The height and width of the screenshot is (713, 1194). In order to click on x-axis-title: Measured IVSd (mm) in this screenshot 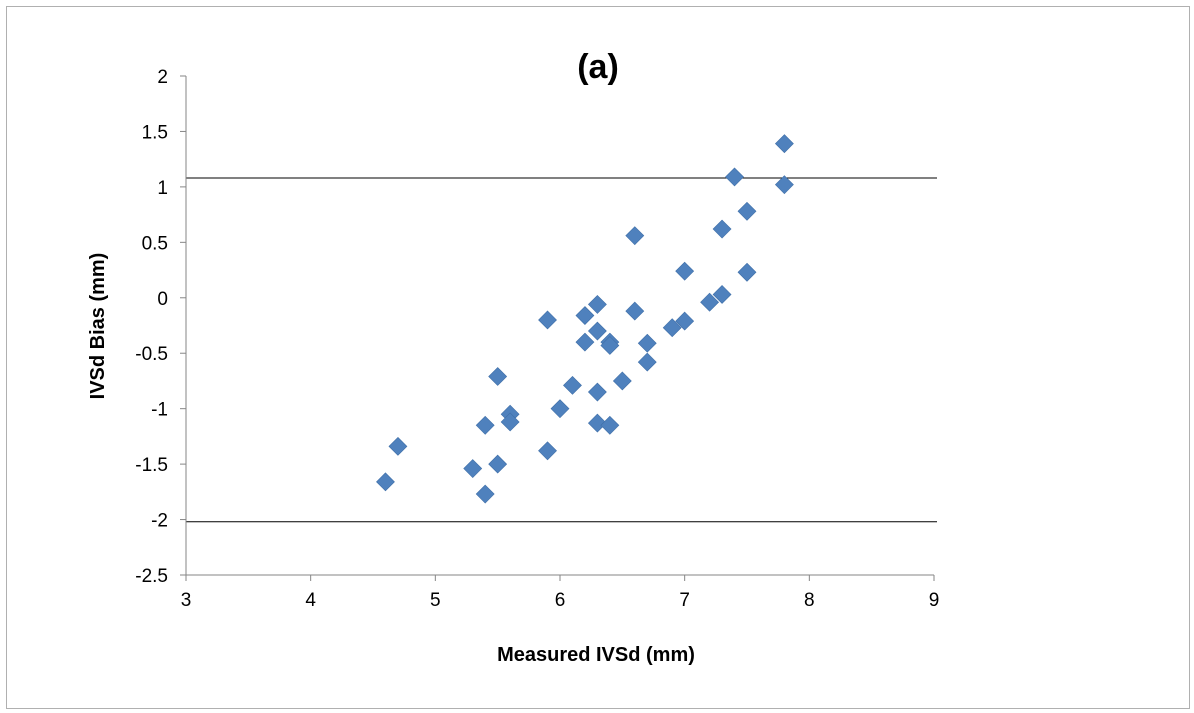, I will do `click(596, 655)`.